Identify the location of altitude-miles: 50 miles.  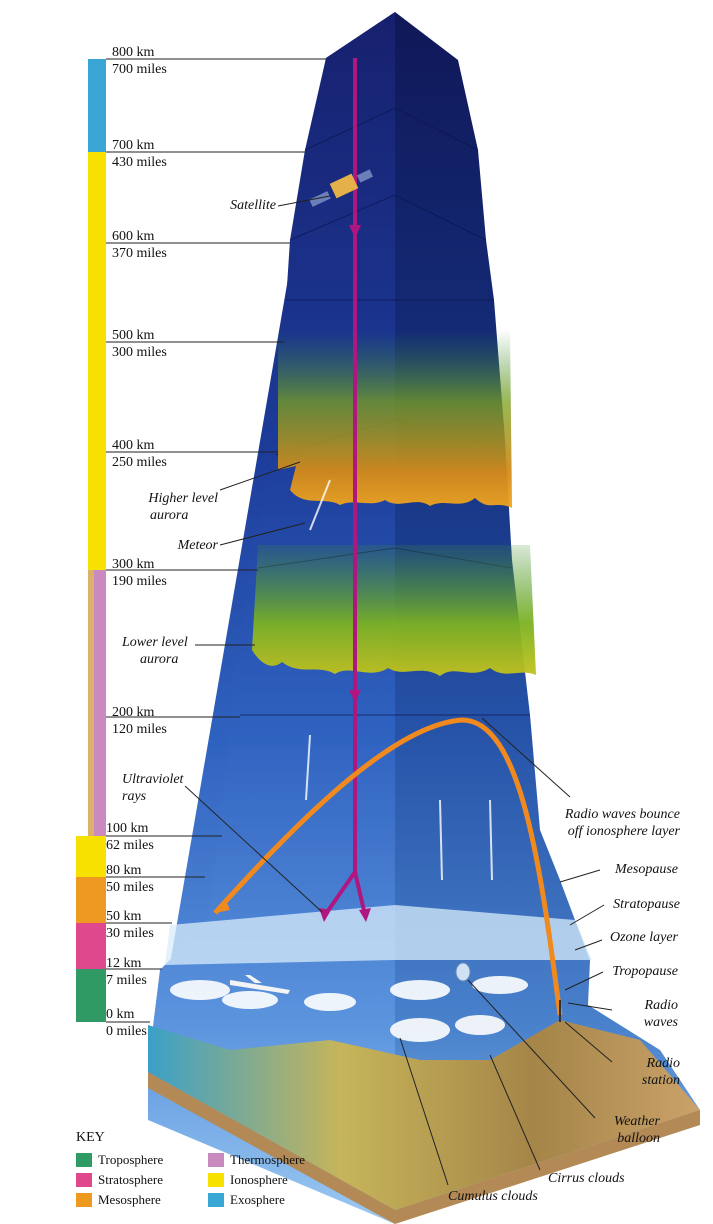
(130, 887).